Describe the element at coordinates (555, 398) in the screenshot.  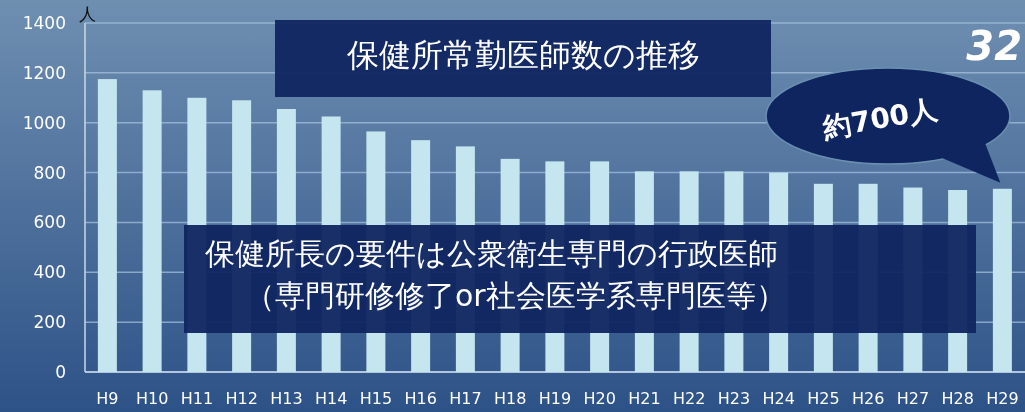
I see `x-tick-label: H19` at that location.